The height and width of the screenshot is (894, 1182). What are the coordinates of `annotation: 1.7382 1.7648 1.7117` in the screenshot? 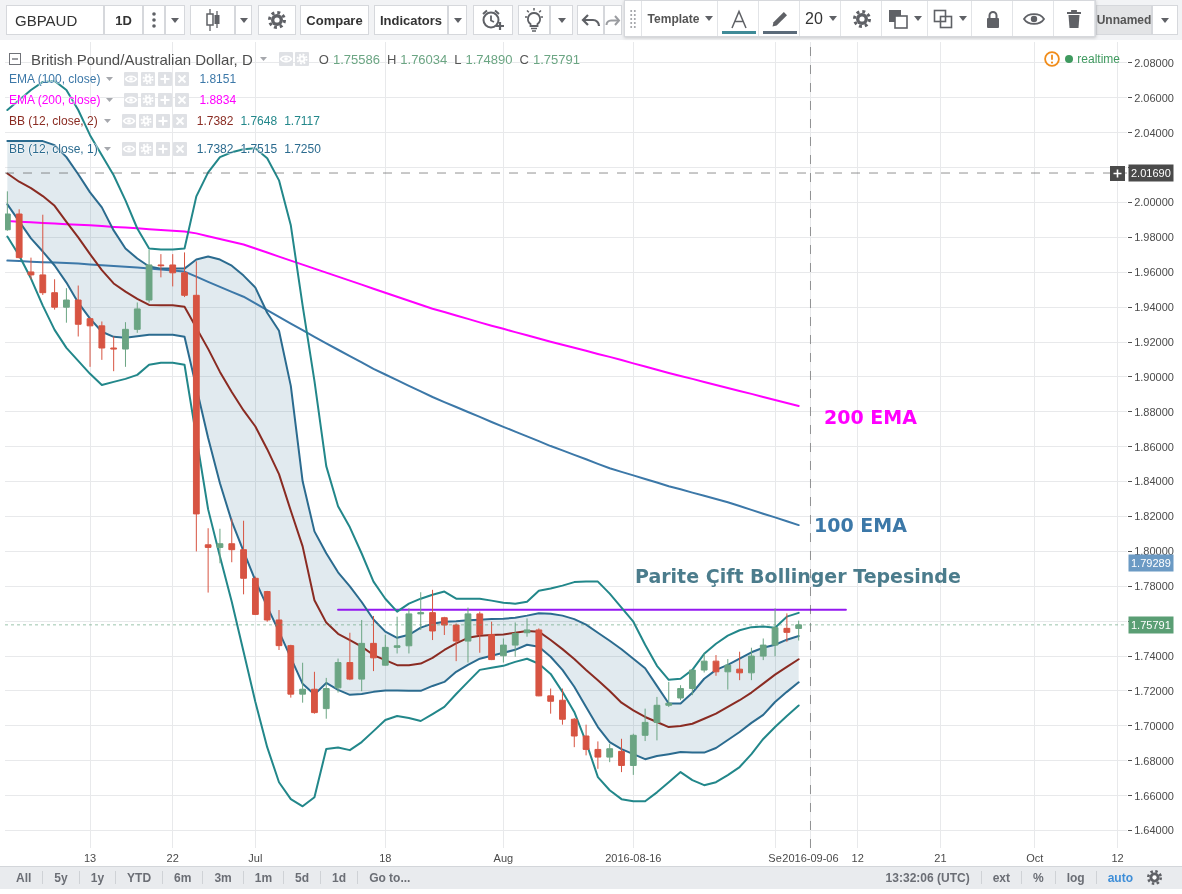 It's located at (258, 121).